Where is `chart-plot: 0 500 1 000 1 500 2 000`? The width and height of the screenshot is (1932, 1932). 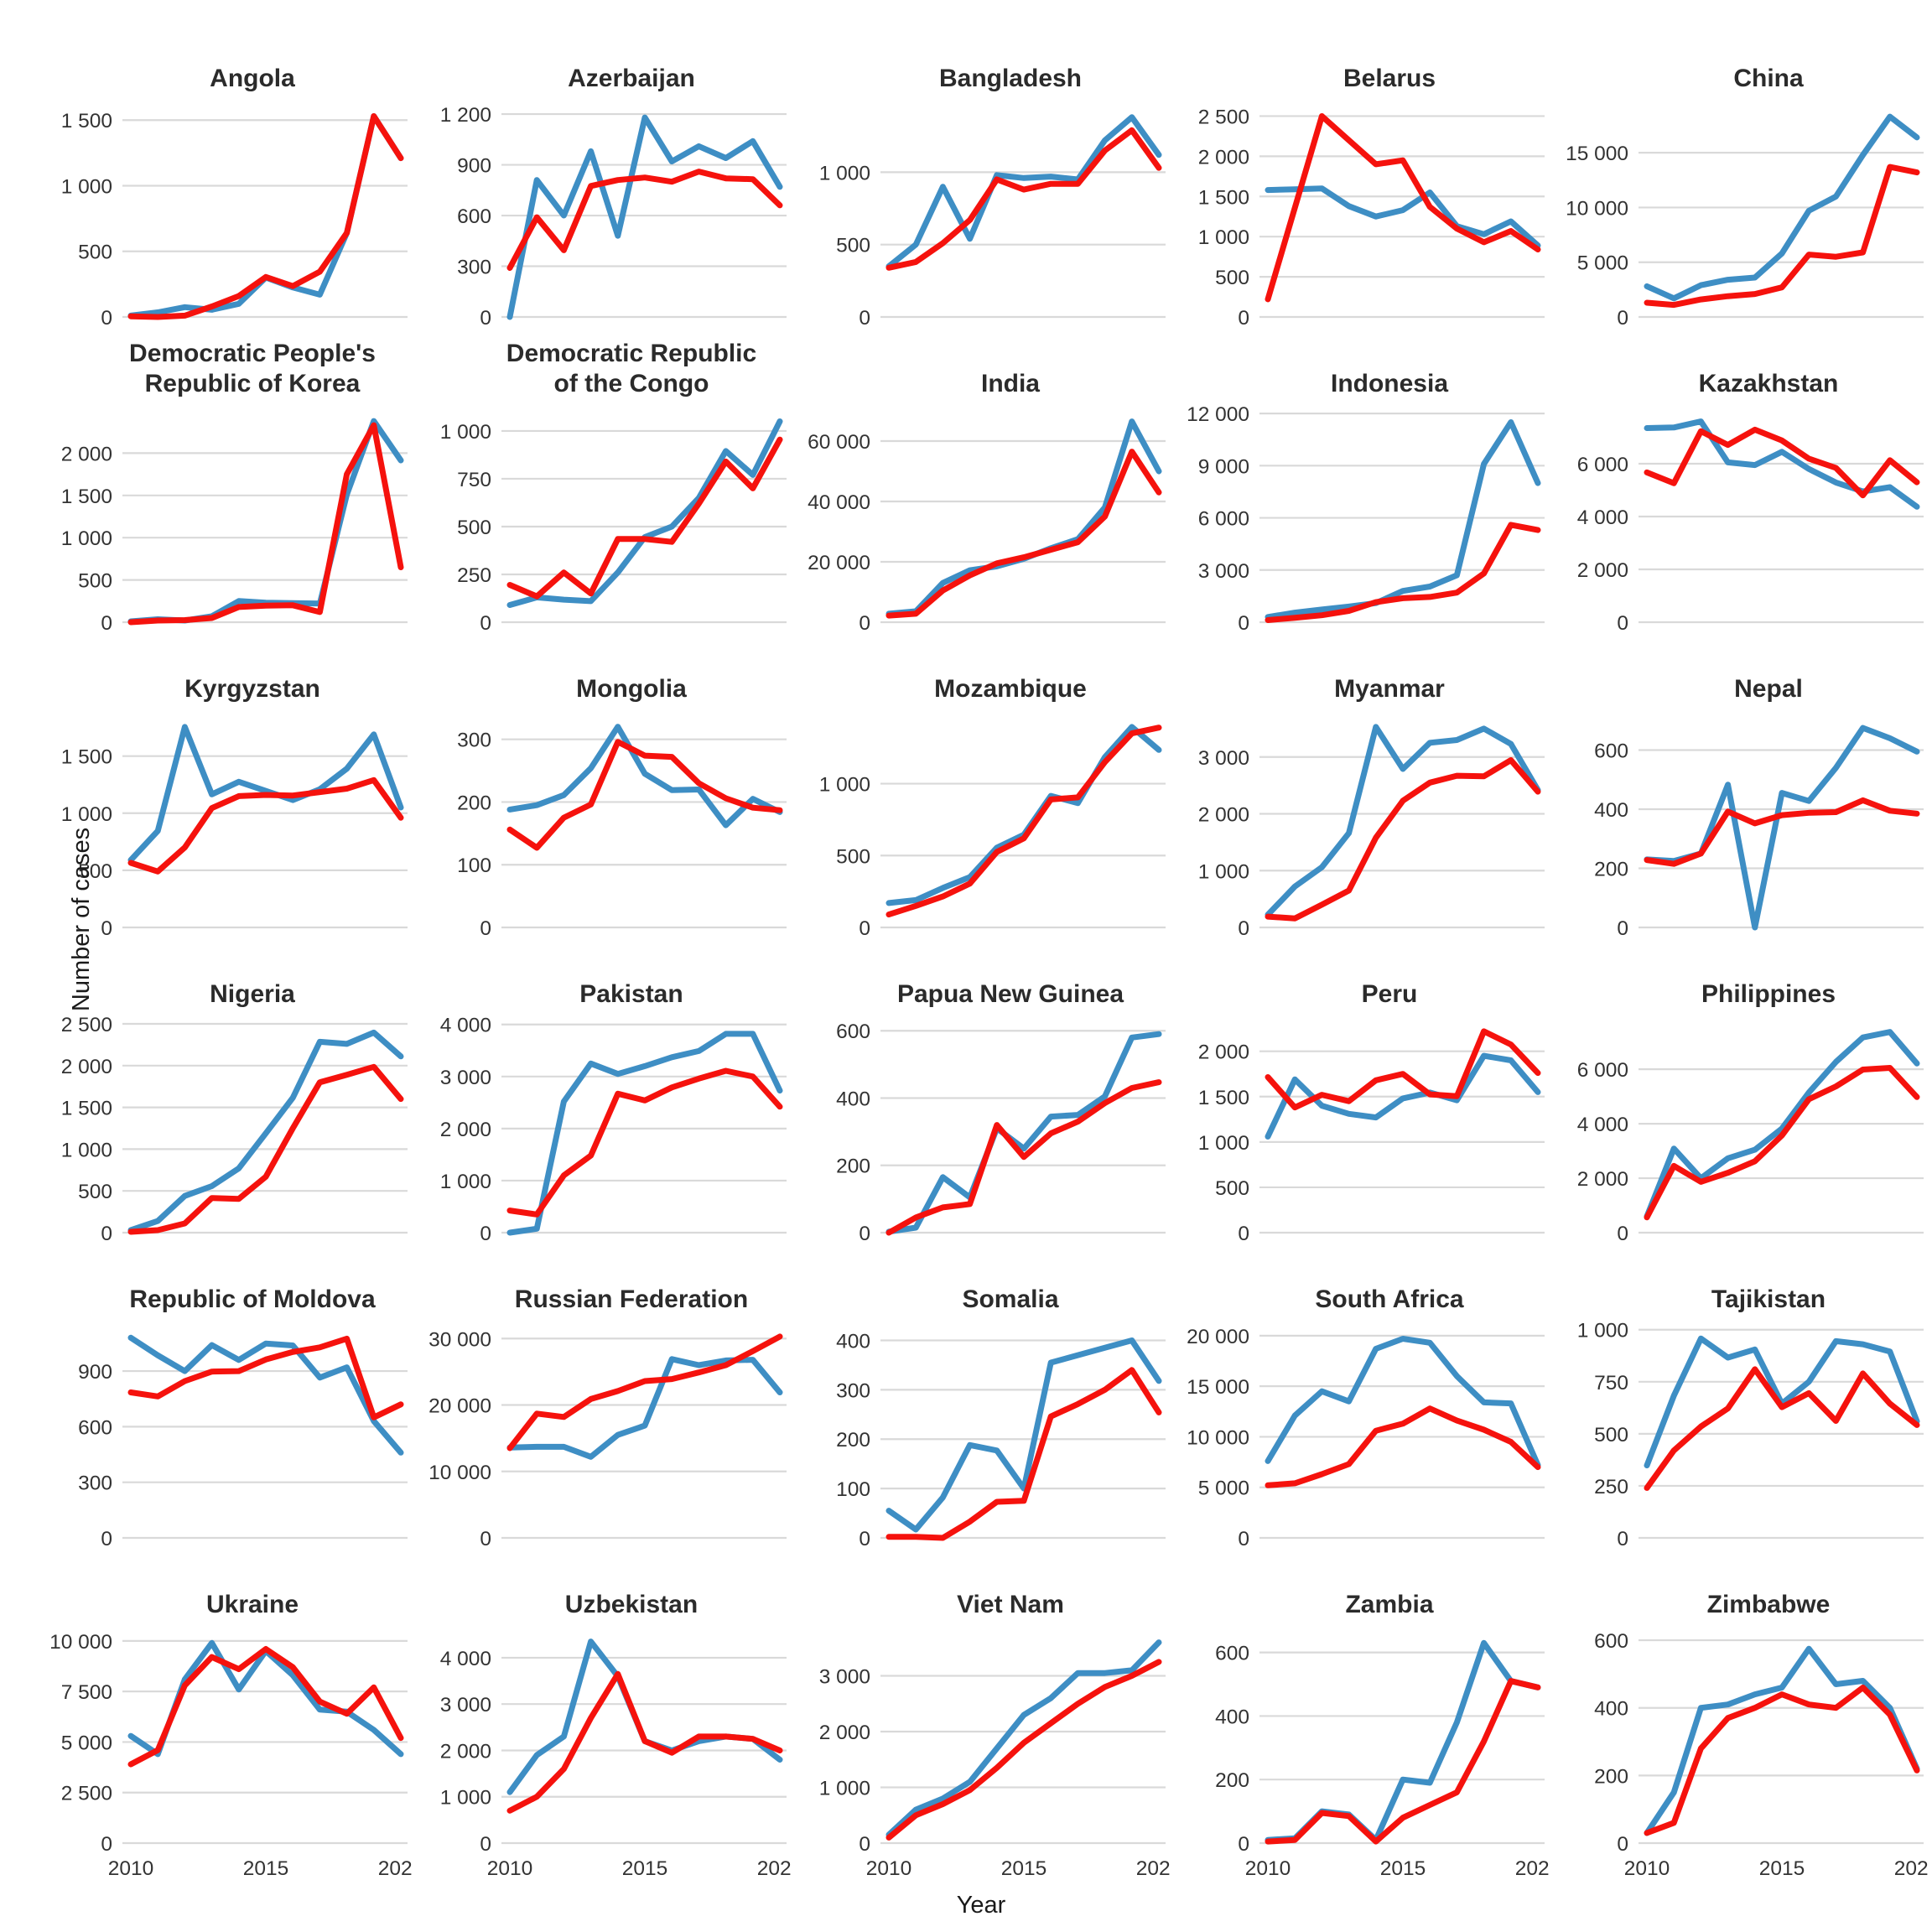 chart-plot: 0 500 1 000 1 500 2 000 is located at coordinates (1371, 1135).